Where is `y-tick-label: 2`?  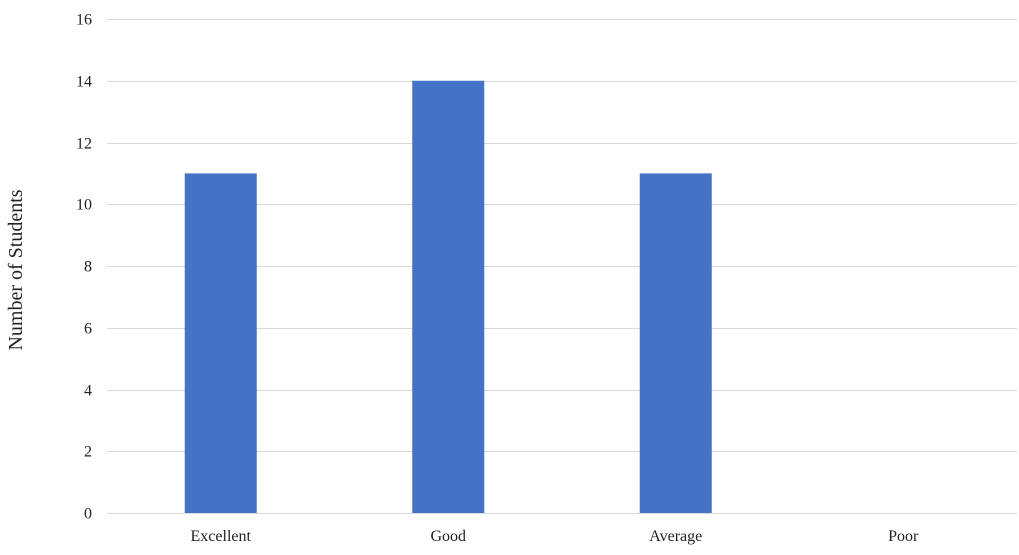 y-tick-label: 2 is located at coordinates (88, 452).